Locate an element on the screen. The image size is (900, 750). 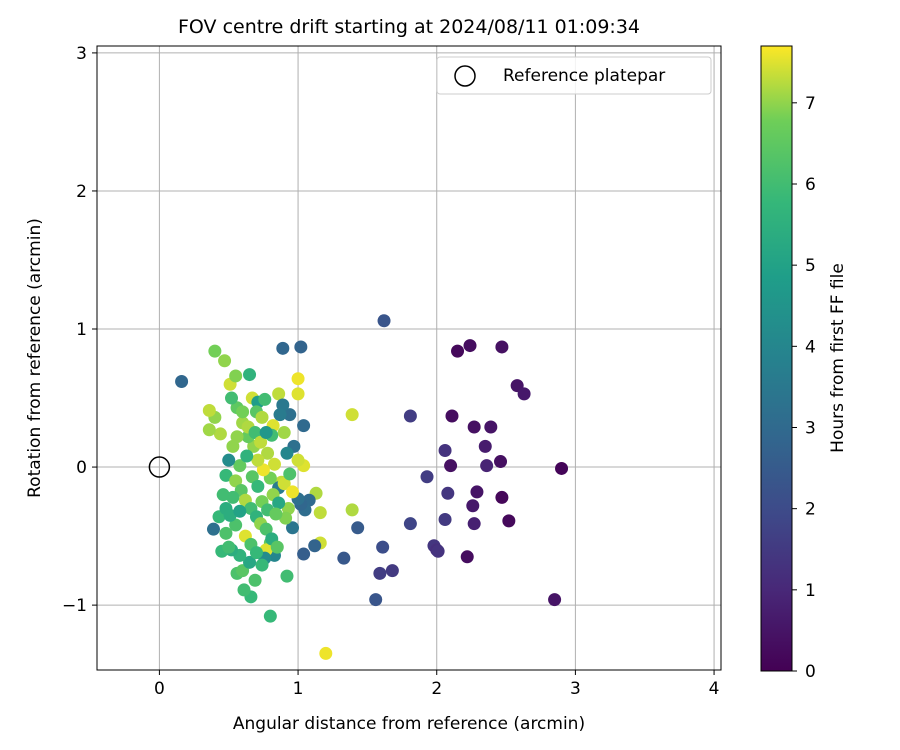
reference-platepar-marker is located at coordinates (159, 467).